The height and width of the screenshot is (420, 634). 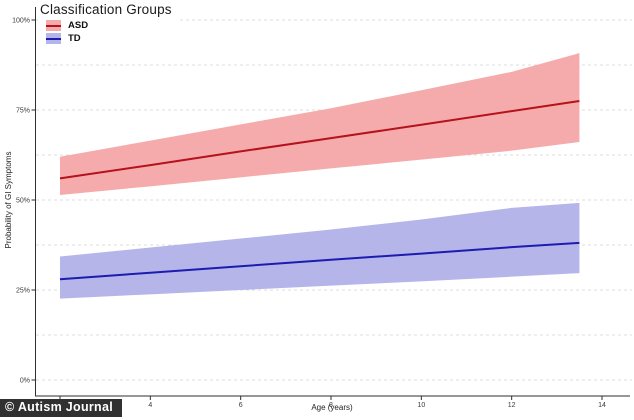 I want to click on td-key-line, so click(x=53, y=38).